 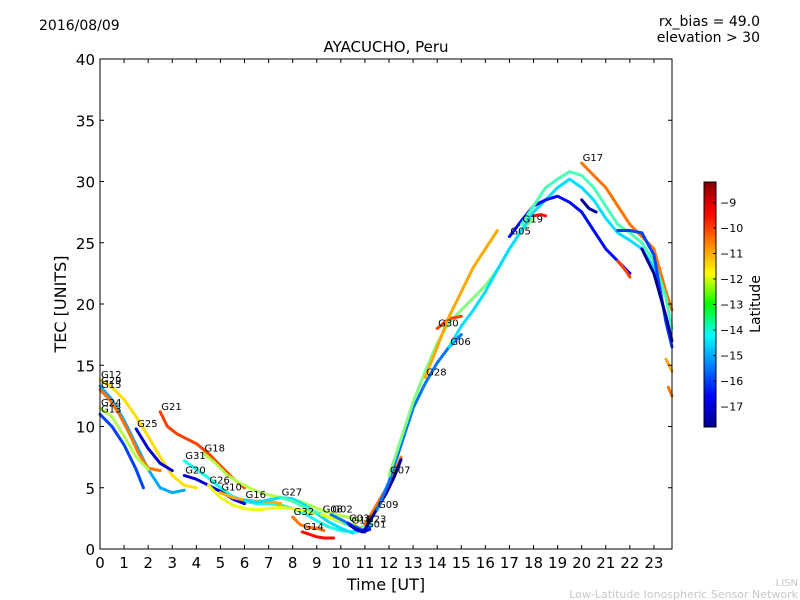 What do you see at coordinates (111, 381) in the screenshot?
I see `series-label-g29: G29` at bounding box center [111, 381].